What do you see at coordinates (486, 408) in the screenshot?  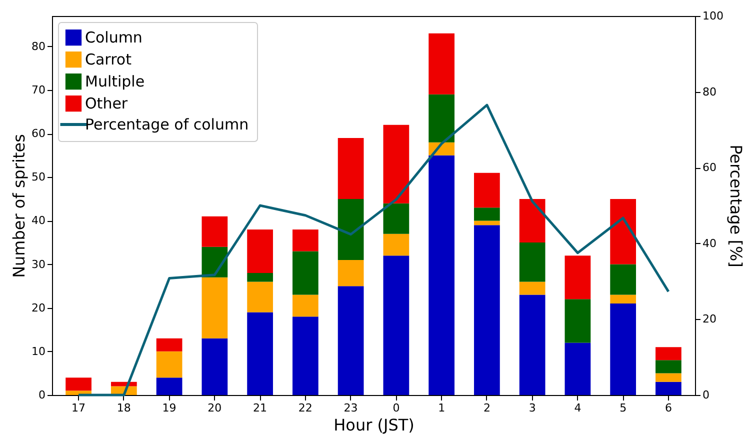 I see `x-tick-label: 2` at bounding box center [486, 408].